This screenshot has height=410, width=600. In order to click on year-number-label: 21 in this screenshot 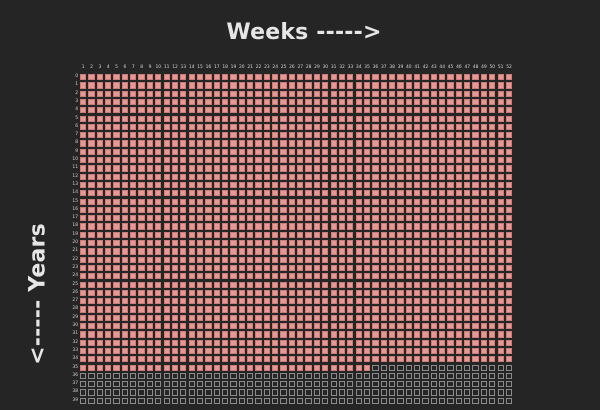, I will do `click(75, 251)`.